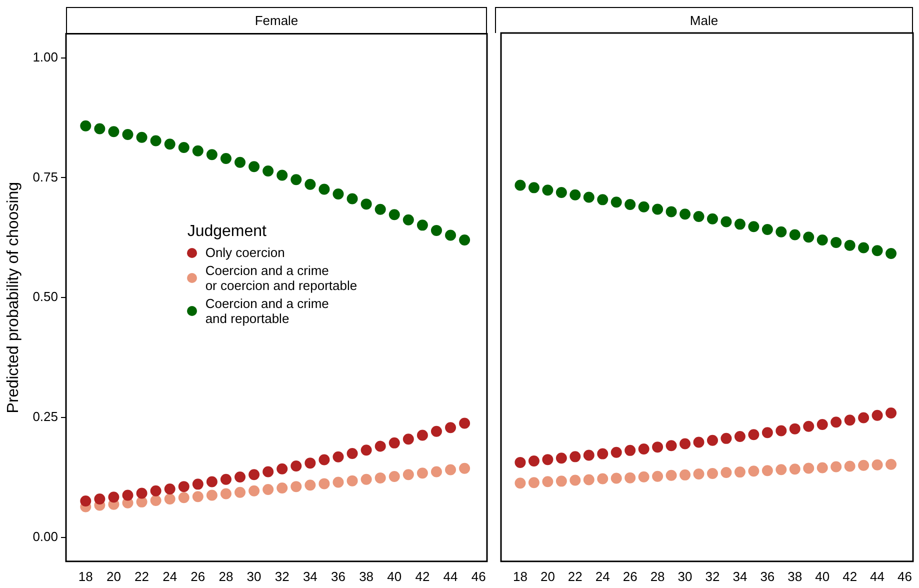 The width and height of the screenshot is (919, 588). Describe the element at coordinates (822, 576) in the screenshot. I see `x-tick-label: 40` at that location.